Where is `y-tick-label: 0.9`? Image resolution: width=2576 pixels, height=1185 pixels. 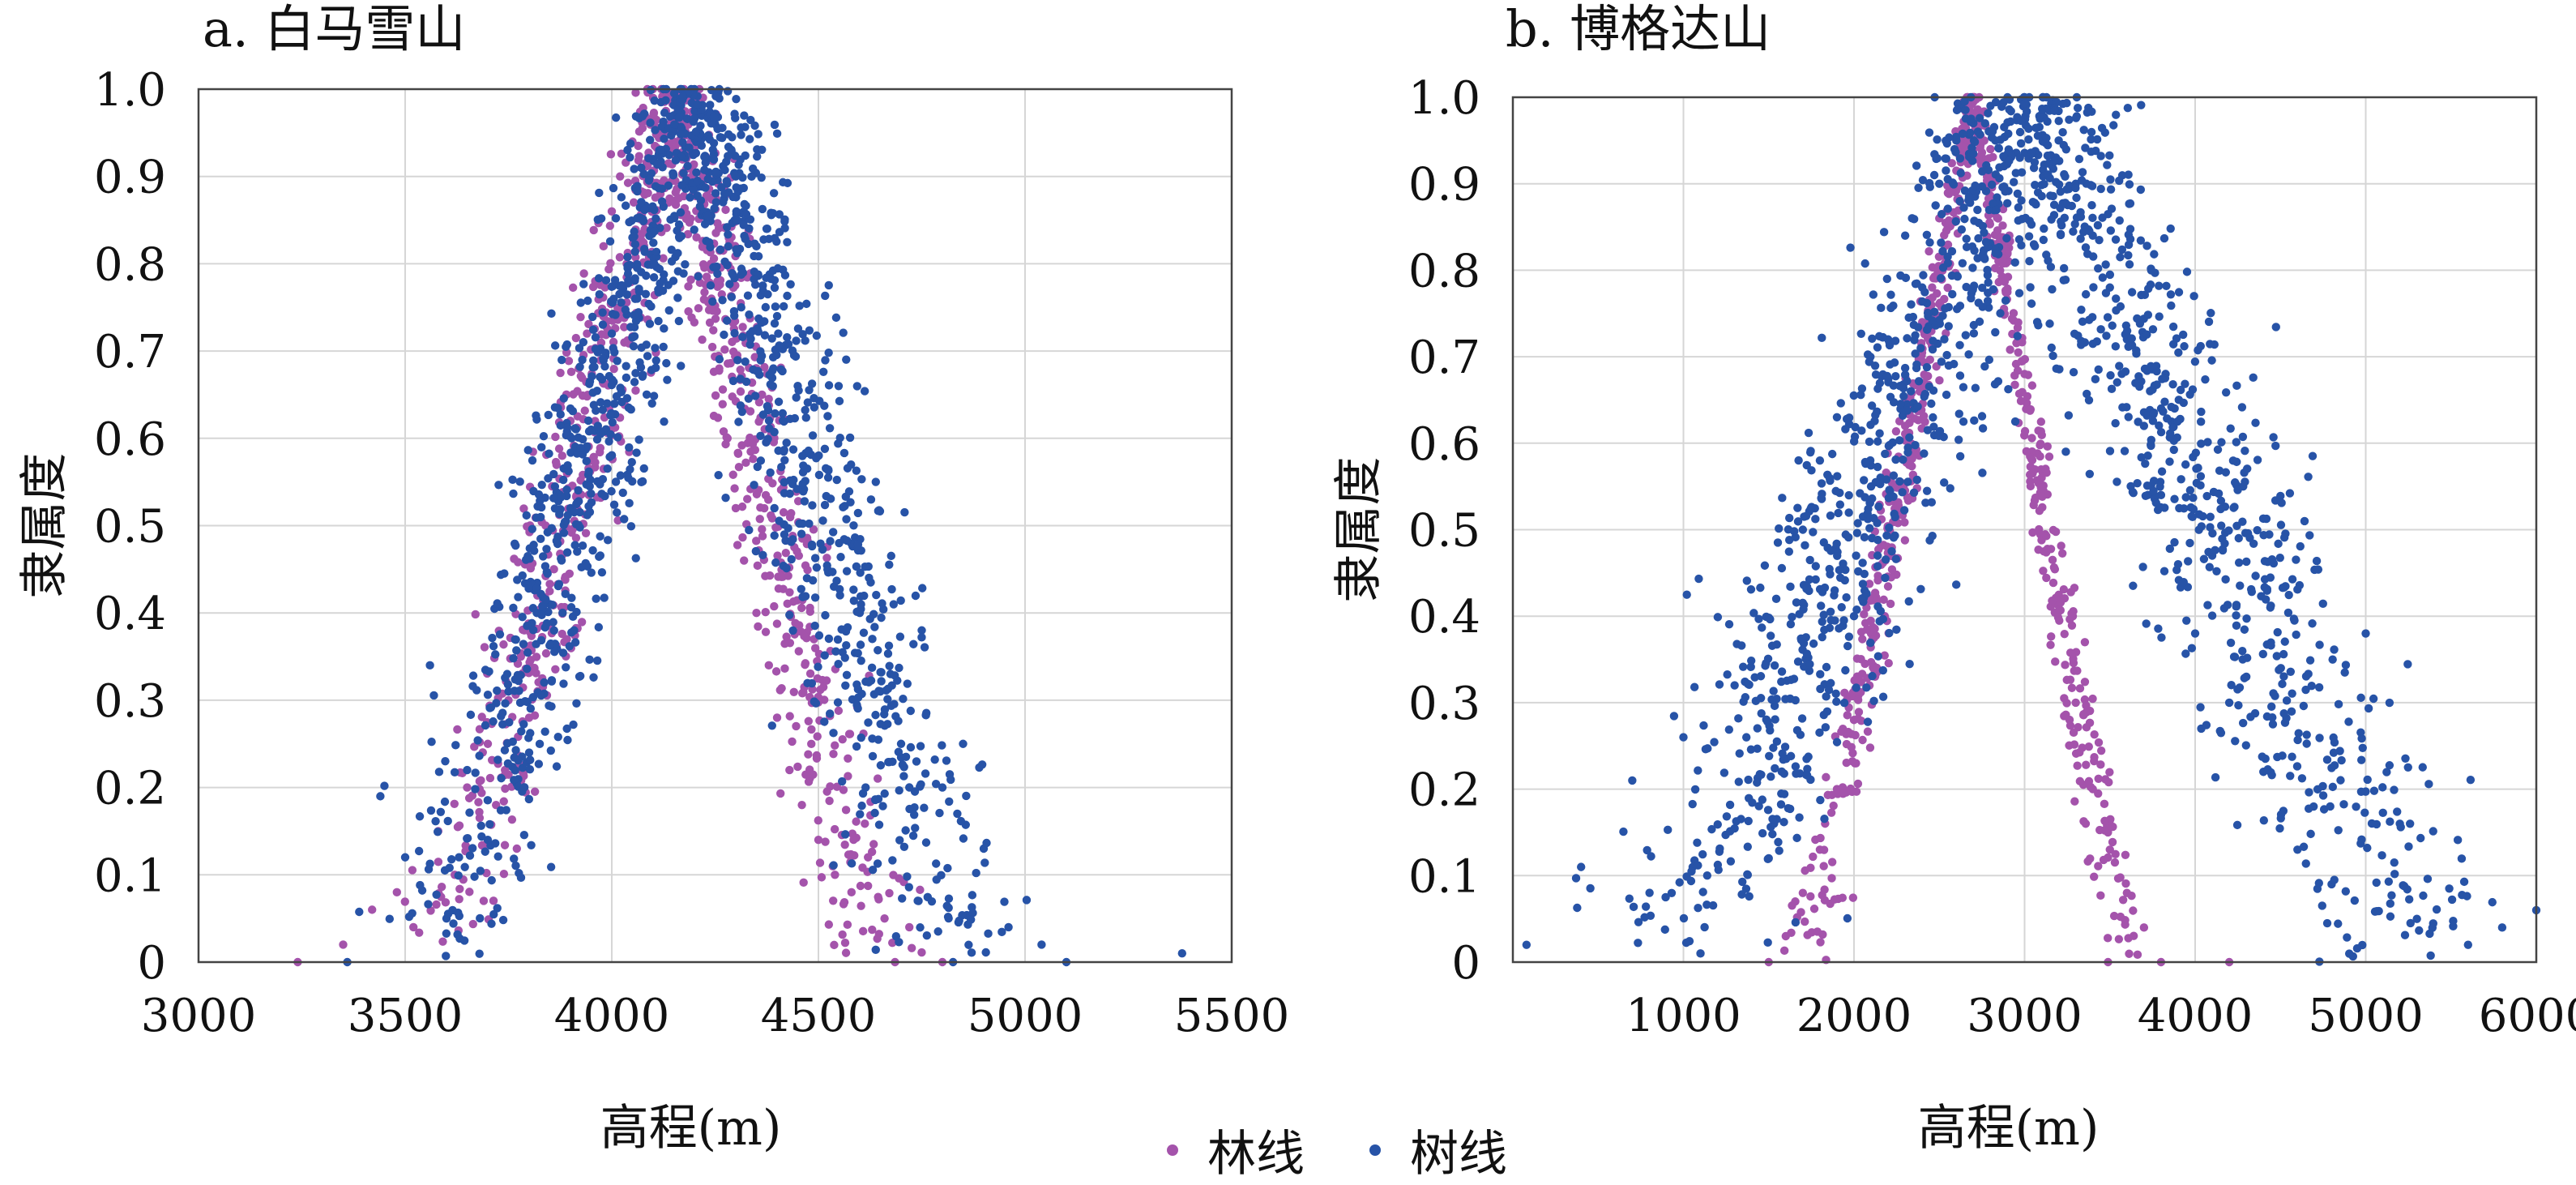
y-tick-label: 0.9 is located at coordinates (1444, 185).